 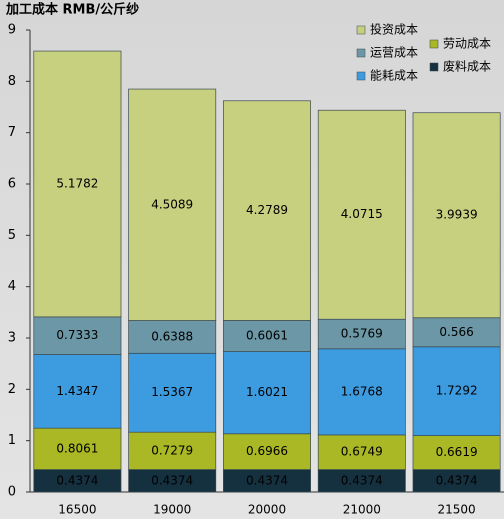 What do you see at coordinates (12, 81) in the screenshot?
I see `y-tick-label: 8` at bounding box center [12, 81].